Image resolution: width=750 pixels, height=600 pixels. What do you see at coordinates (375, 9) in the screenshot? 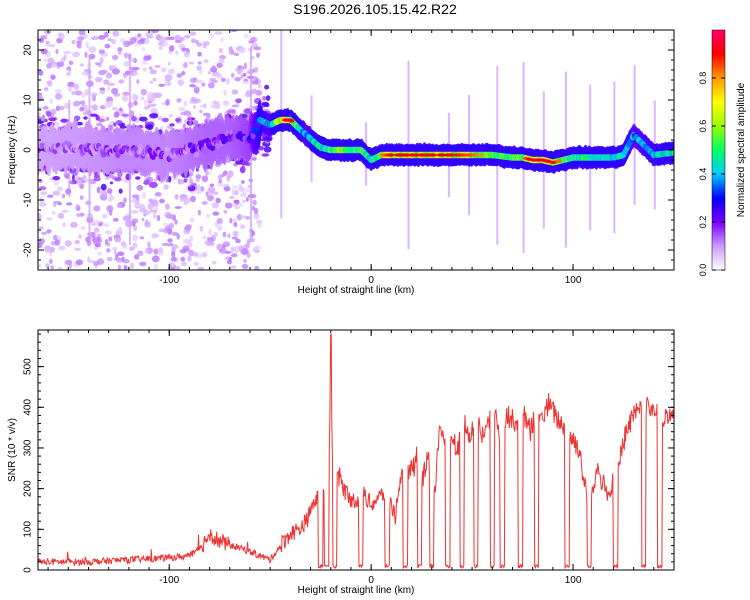
I see `chart-title: S196.2026.105.15.42.R22` at bounding box center [375, 9].